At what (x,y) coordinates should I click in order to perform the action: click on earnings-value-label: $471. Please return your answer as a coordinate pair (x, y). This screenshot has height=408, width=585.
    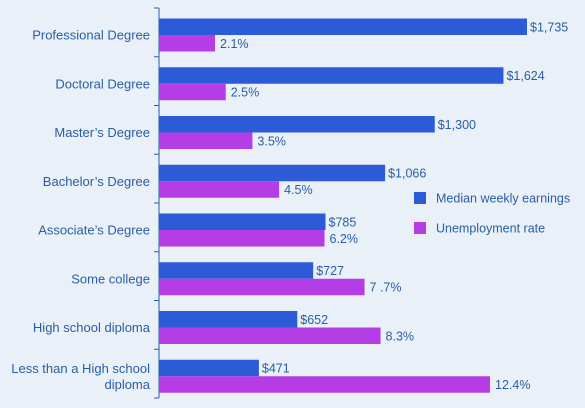
    Looking at the image, I should click on (276, 369).